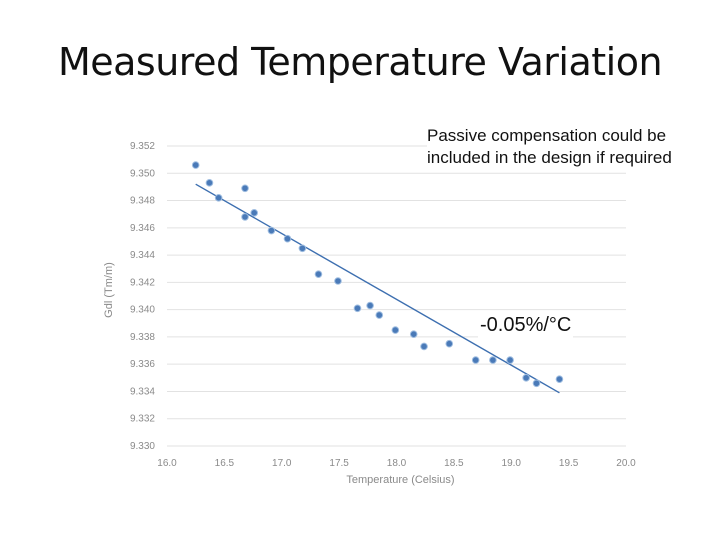 The height and width of the screenshot is (540, 720). What do you see at coordinates (339, 463) in the screenshot?
I see `x-tick-label: 17.5` at bounding box center [339, 463].